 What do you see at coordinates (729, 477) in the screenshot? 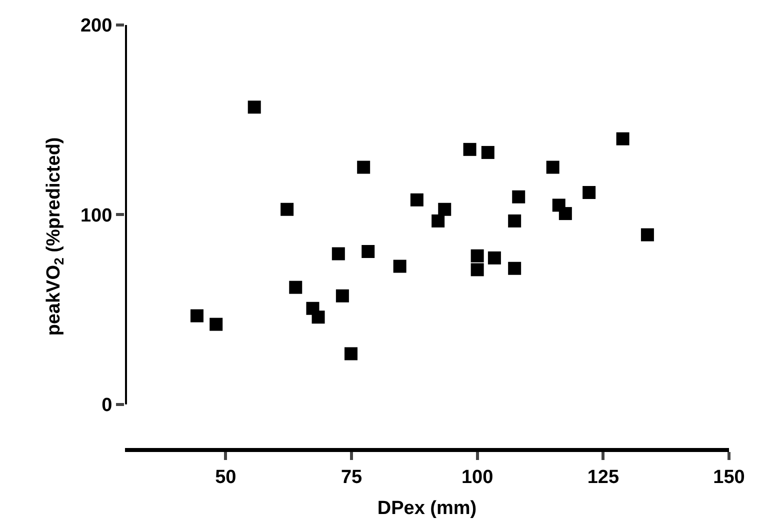
I see `x-tick-label: 150` at bounding box center [729, 477].